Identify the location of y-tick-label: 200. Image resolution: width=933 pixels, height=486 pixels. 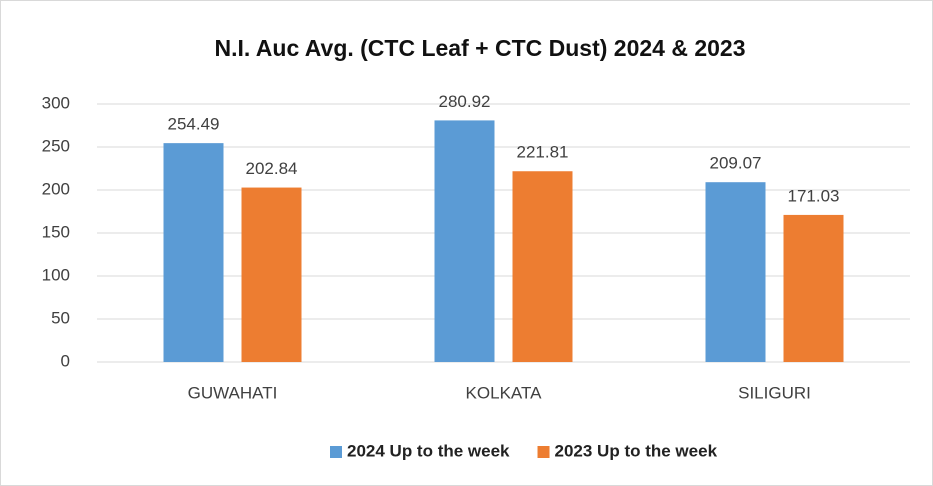
(56, 188).